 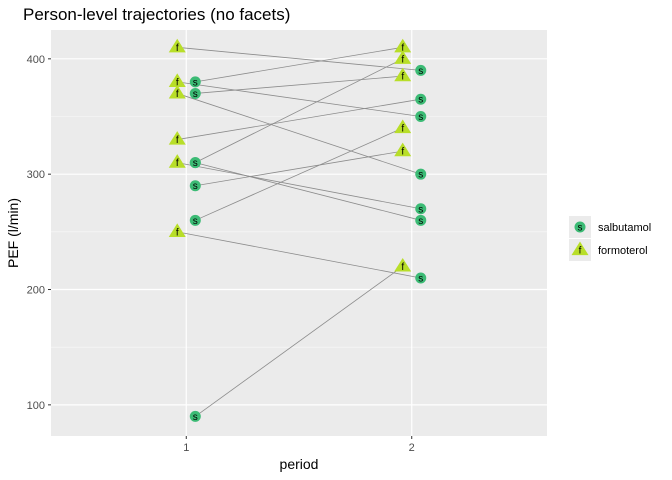 What do you see at coordinates (36, 175) in the screenshot?
I see `y-tick-label: 300` at bounding box center [36, 175].